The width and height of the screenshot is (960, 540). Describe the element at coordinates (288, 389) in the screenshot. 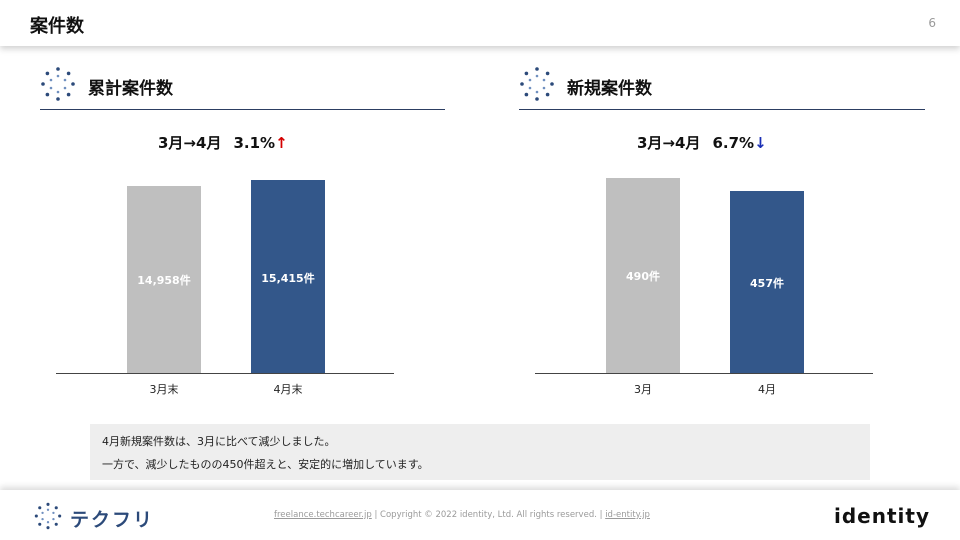

I see `category-label: 4月末` at that location.